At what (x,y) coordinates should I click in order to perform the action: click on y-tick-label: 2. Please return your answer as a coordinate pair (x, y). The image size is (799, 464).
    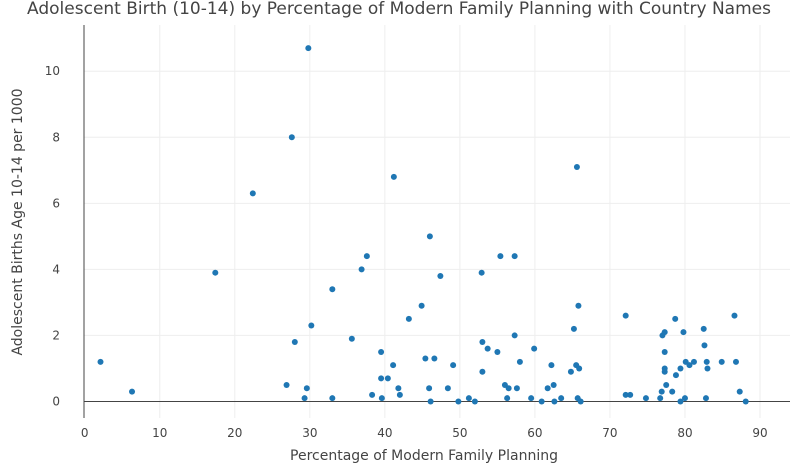
    Looking at the image, I should click on (56, 335).